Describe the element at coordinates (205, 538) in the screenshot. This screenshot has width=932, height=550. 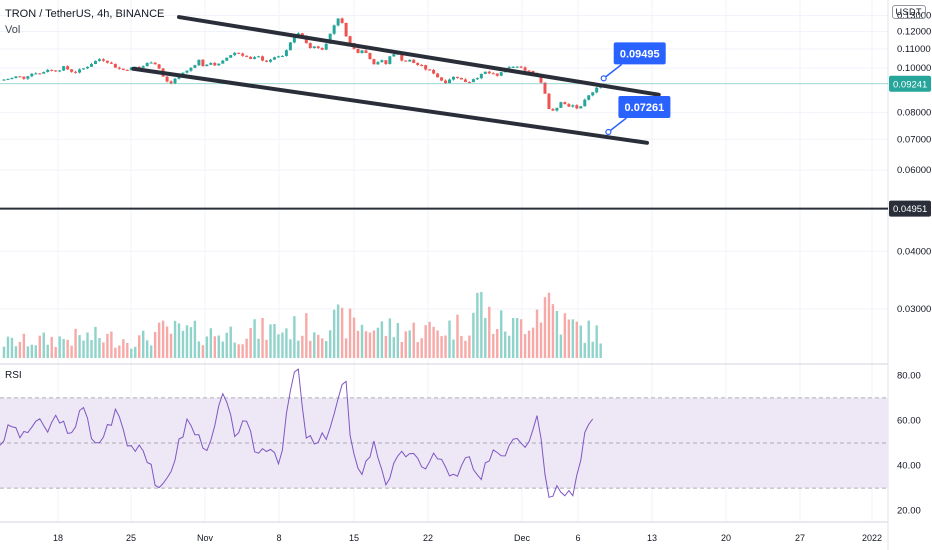
I see `time-tick-label: Nov` at that location.